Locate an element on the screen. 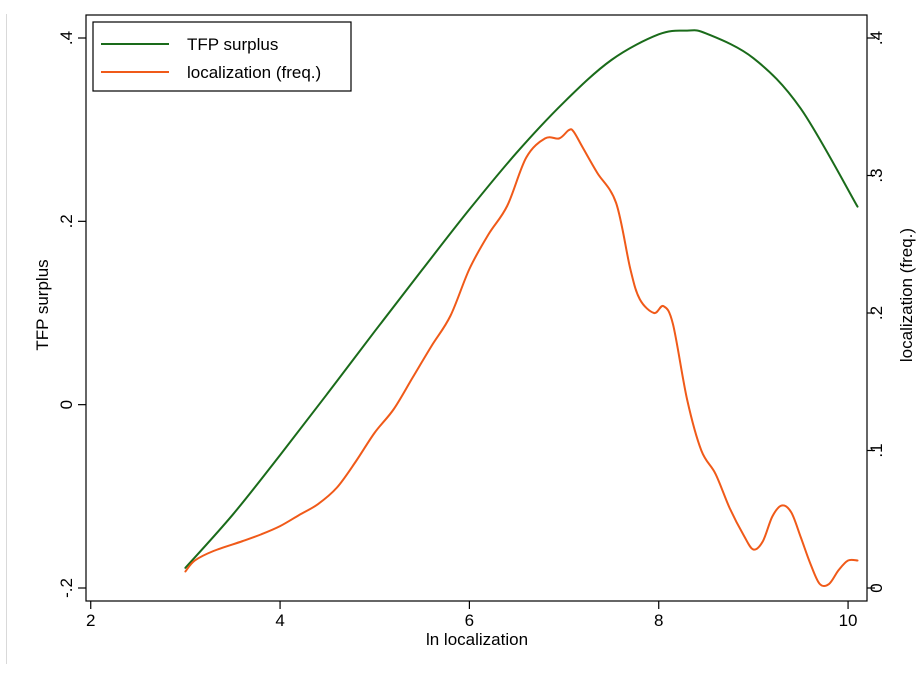 This screenshot has height=674, width=923. right-y-tick-label: .4 is located at coordinates (876, 38).